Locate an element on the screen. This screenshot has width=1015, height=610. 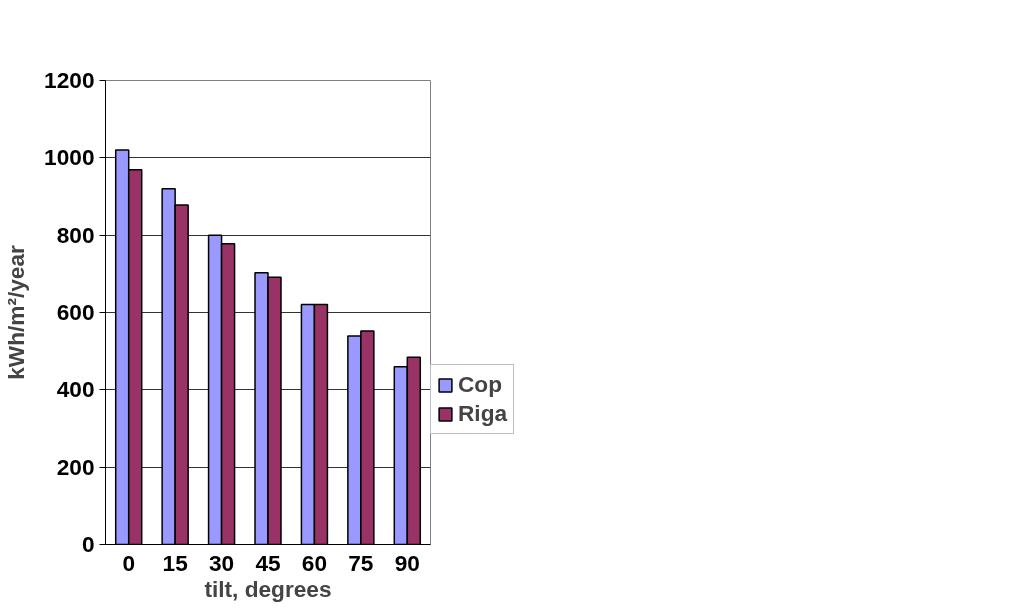
x-tick-label: 75 is located at coordinates (361, 562).